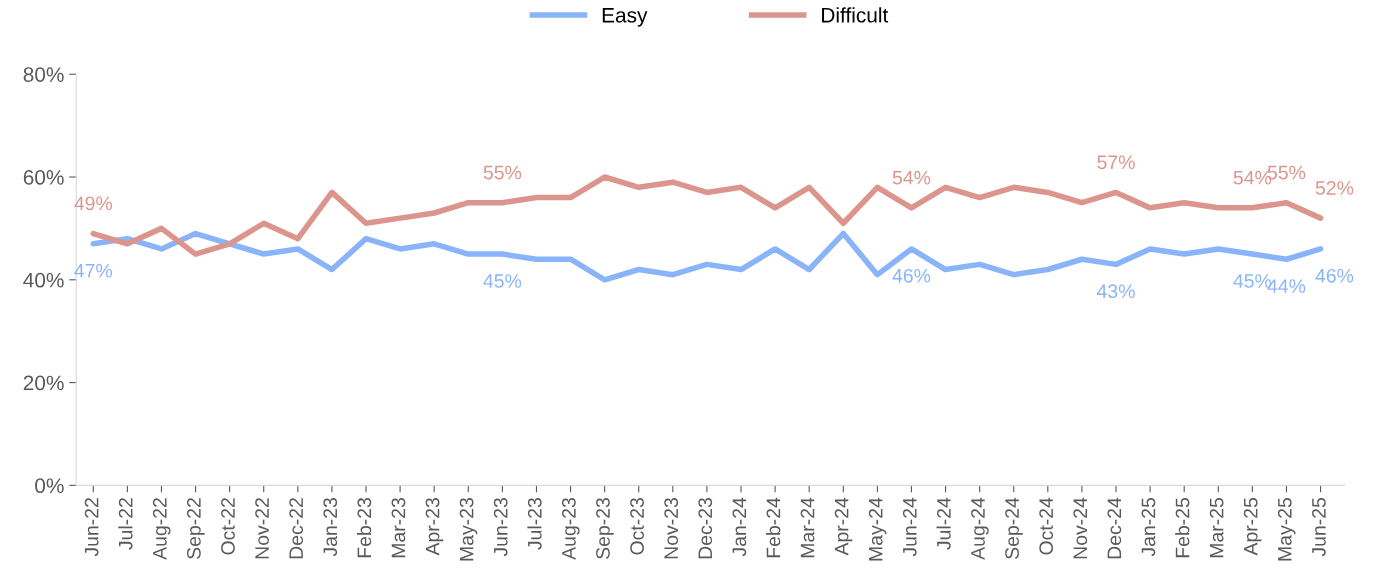 This screenshot has width=1386, height=571. Describe the element at coordinates (1252, 526) in the screenshot. I see `x-tick-label: Apr-25` at that location.